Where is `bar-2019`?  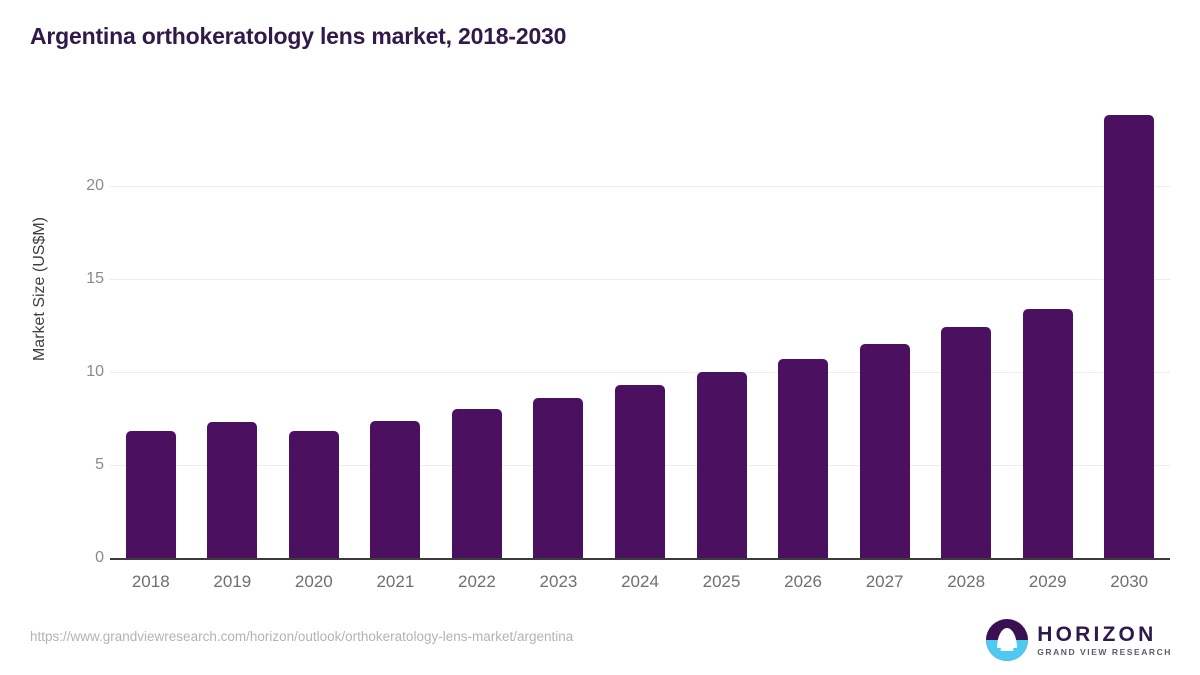
bar-2019 is located at coordinates (232, 490).